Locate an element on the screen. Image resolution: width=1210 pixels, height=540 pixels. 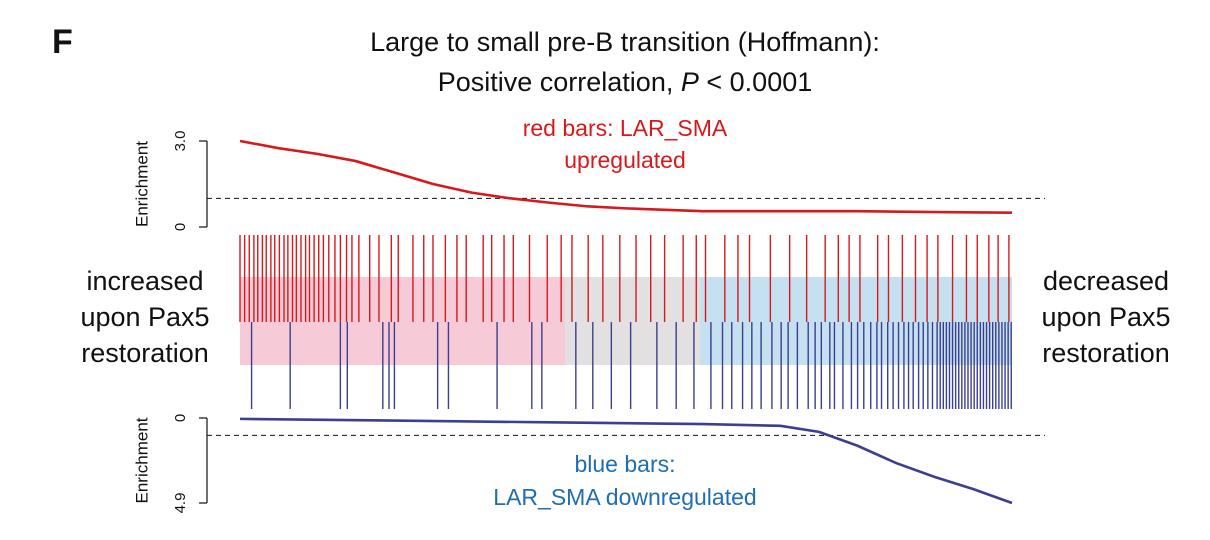
band-pink is located at coordinates (402, 321).